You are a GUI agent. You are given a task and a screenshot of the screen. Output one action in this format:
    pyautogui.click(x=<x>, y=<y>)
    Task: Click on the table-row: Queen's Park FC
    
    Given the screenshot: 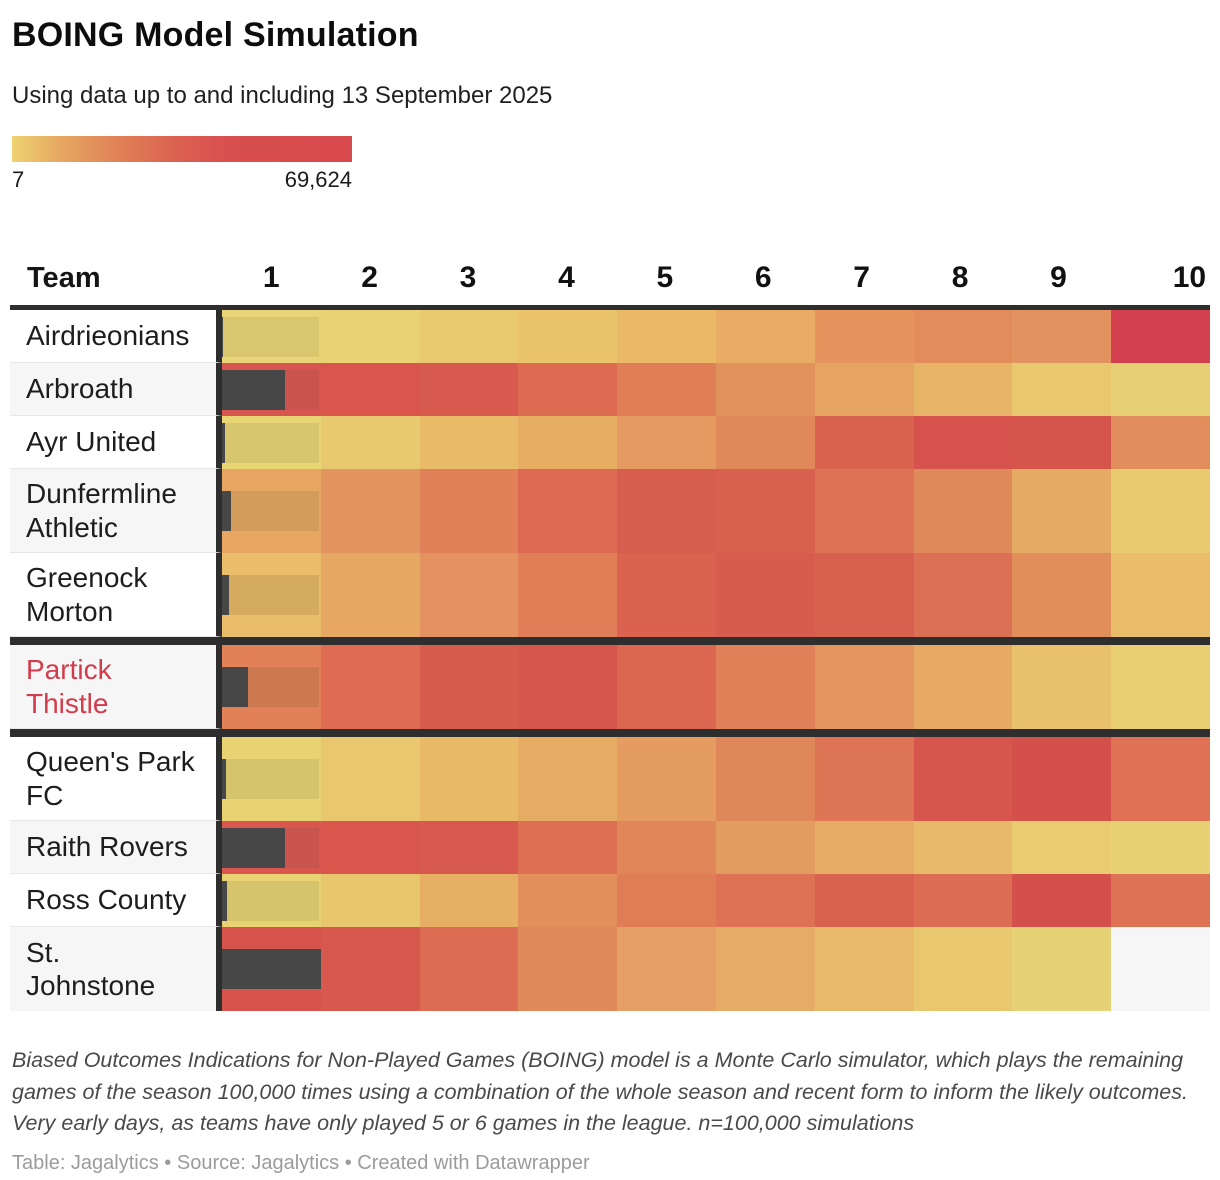 What is the action you would take?
    pyautogui.click(x=610, y=779)
    